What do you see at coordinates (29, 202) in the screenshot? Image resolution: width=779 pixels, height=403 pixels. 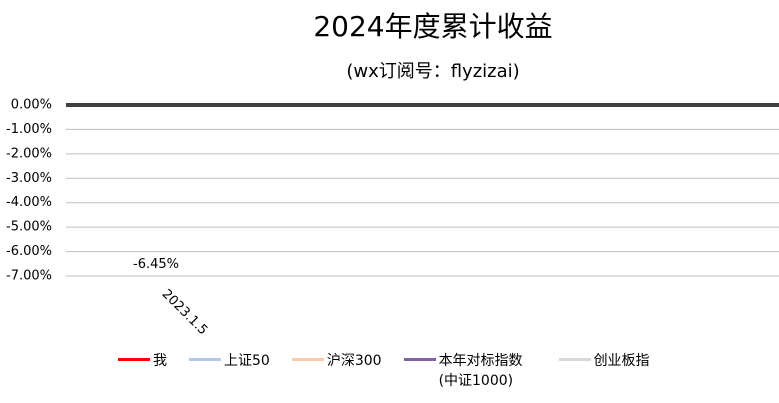 I see `y-tick-label: -4.00%` at bounding box center [29, 202].